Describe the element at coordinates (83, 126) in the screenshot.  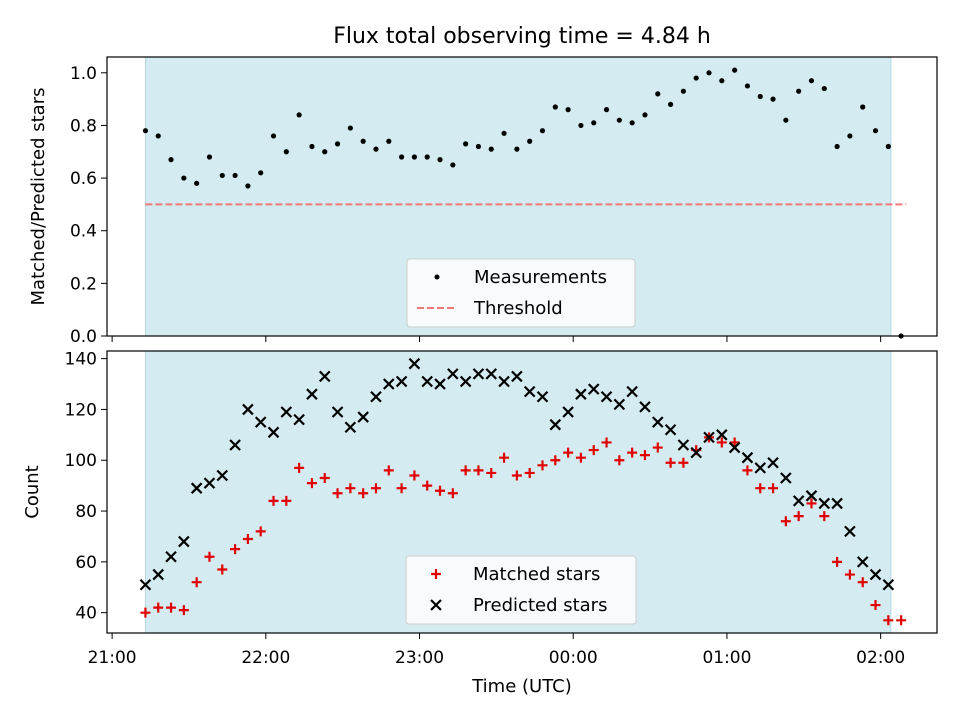
I see `y-tick-label: 0.8` at that location.